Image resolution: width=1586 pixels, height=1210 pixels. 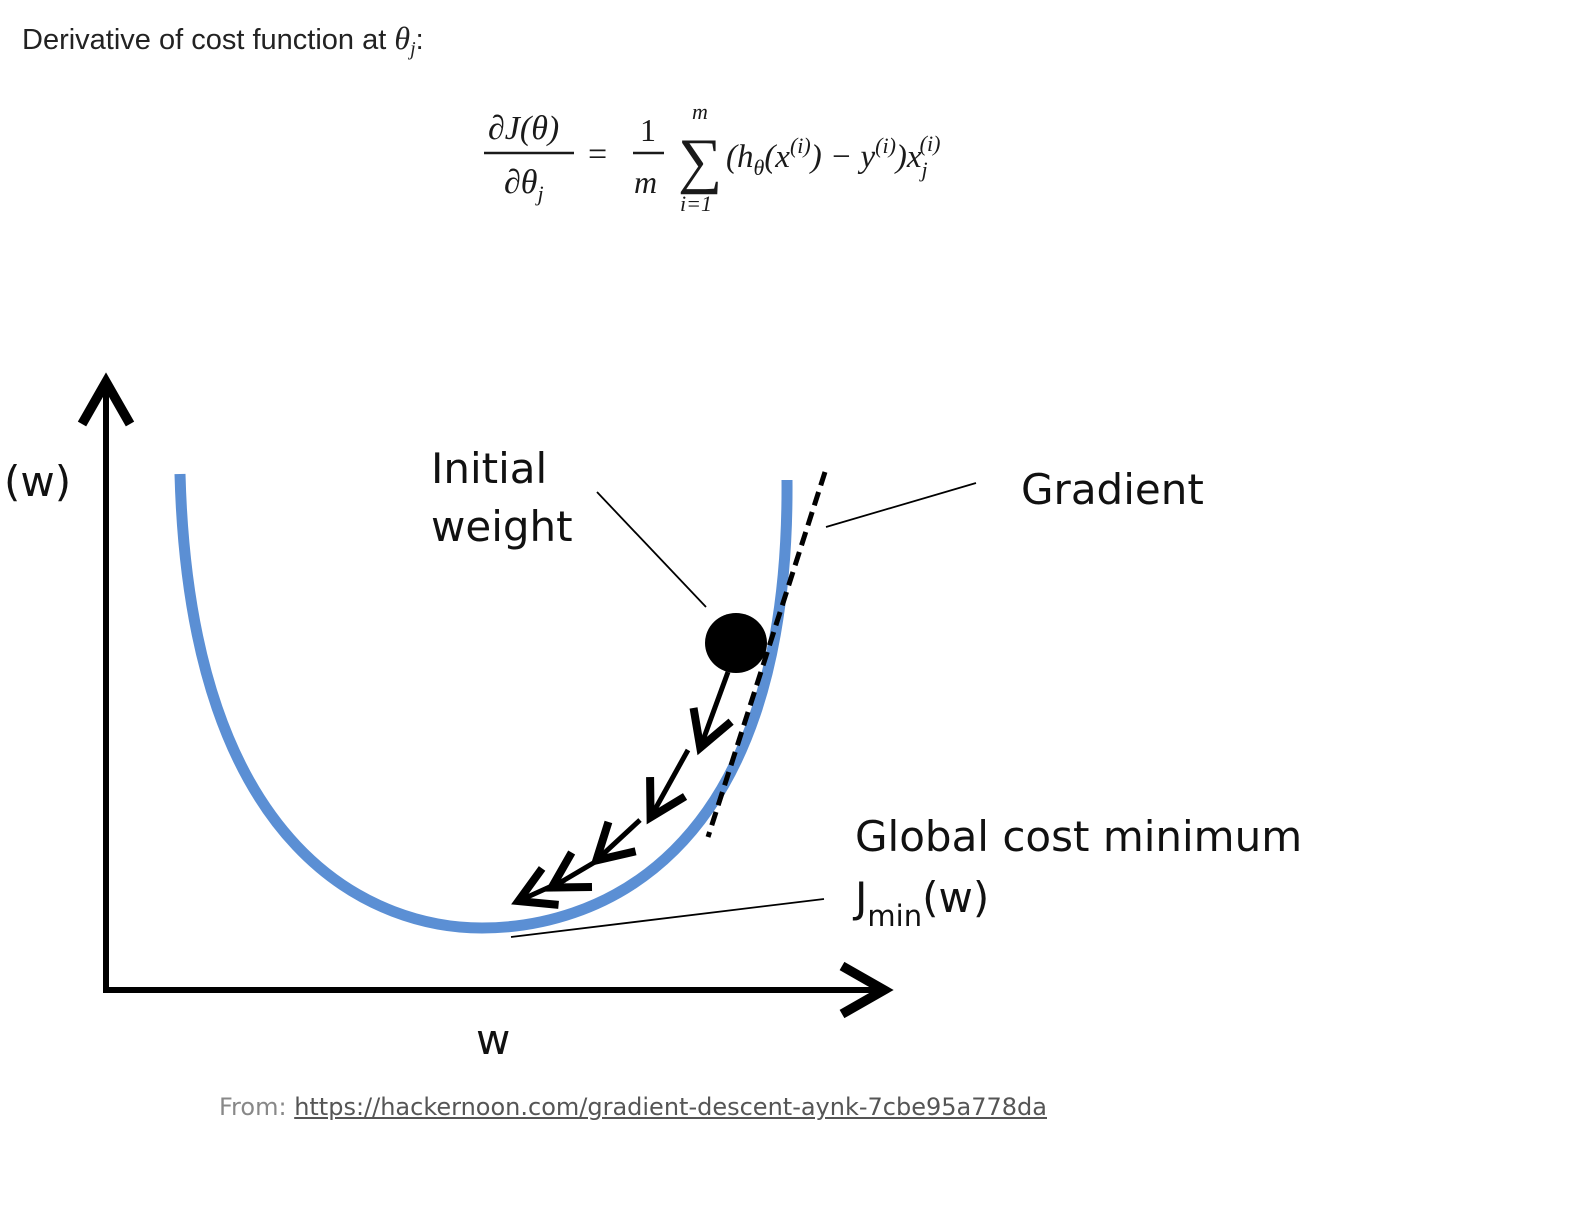 What do you see at coordinates (413, 49) in the screenshot?
I see `caption-theta-sub: j` at bounding box center [413, 49].